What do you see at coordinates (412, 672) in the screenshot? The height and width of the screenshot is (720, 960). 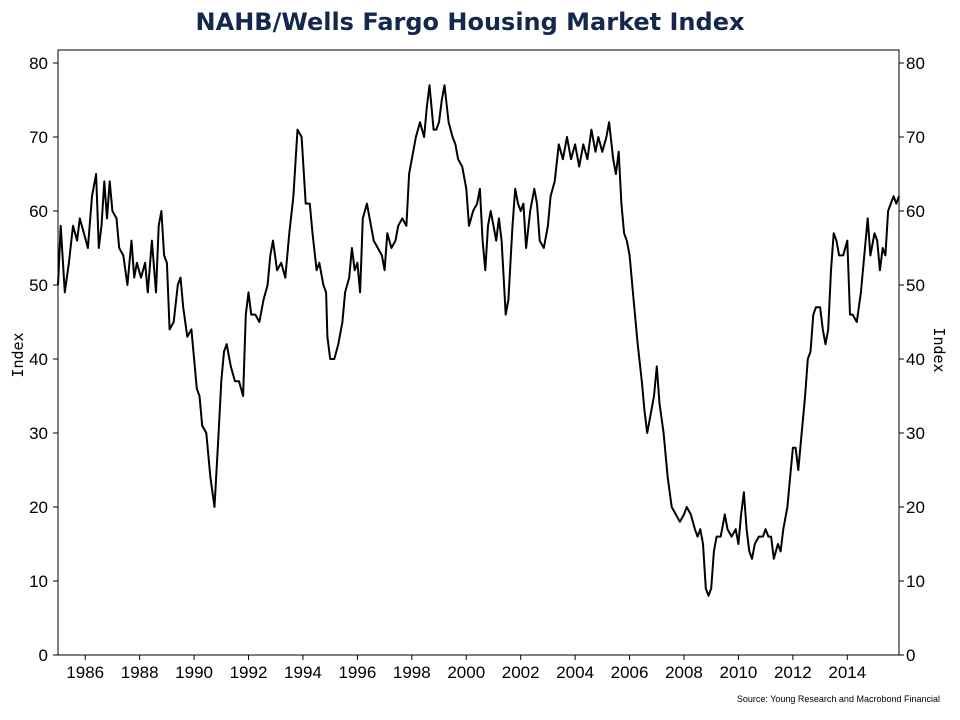 I see `x-tick-label: 1998` at bounding box center [412, 672].